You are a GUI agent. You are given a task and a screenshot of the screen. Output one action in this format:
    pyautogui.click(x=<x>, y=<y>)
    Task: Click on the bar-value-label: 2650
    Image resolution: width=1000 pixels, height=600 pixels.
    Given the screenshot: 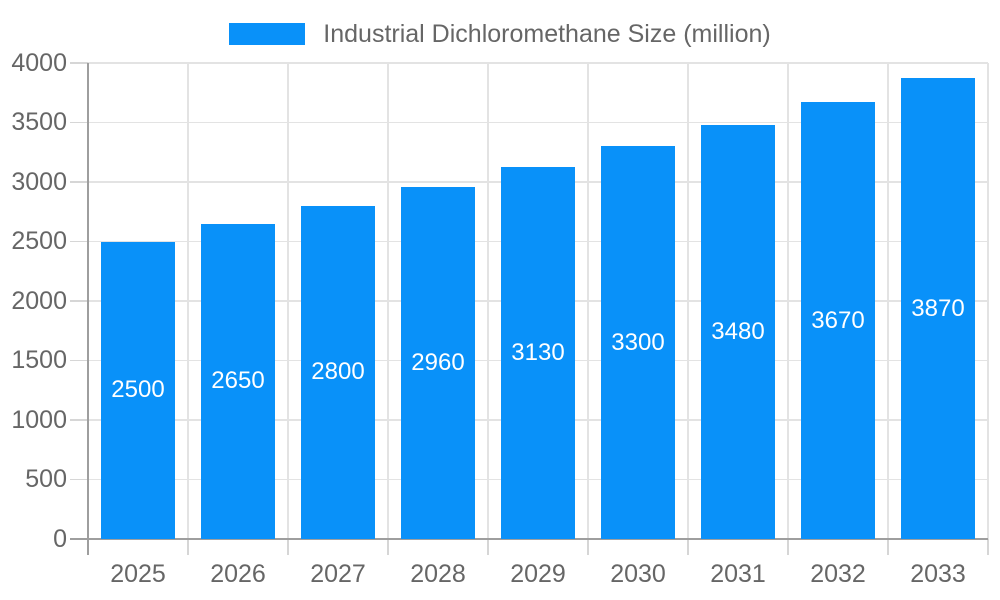 What is the action you would take?
    pyautogui.click(x=238, y=381)
    